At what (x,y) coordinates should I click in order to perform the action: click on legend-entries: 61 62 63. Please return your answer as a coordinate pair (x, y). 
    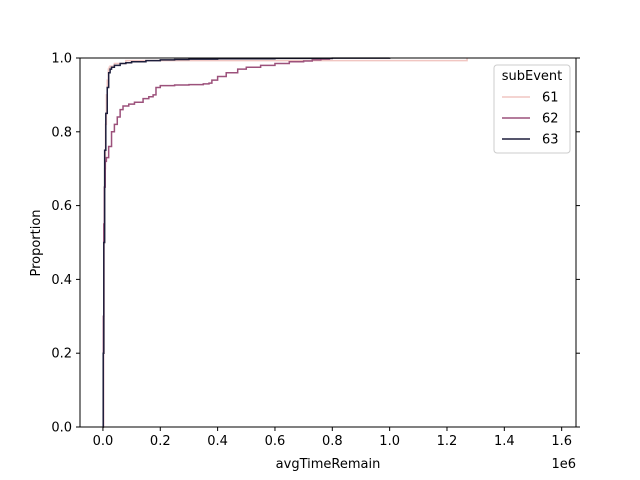
    Looking at the image, I should click on (530, 119).